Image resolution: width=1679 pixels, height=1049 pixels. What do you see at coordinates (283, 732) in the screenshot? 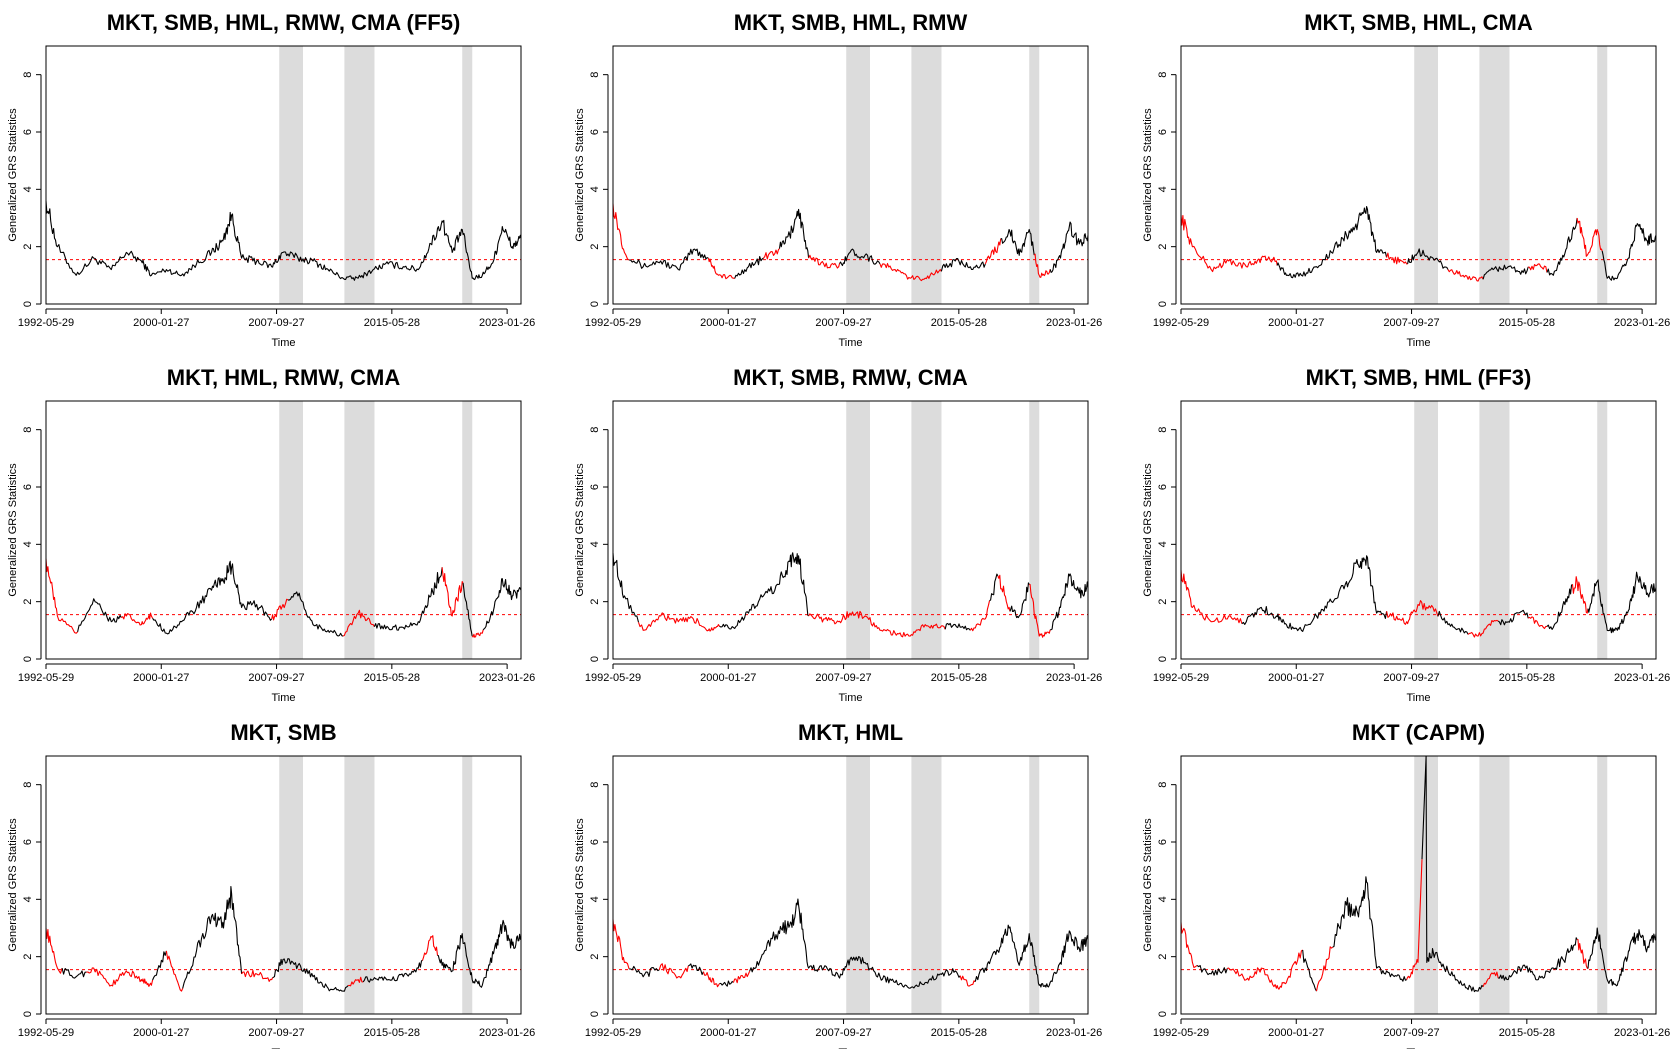
I see `panel-title: MKT, SMB` at bounding box center [283, 732].